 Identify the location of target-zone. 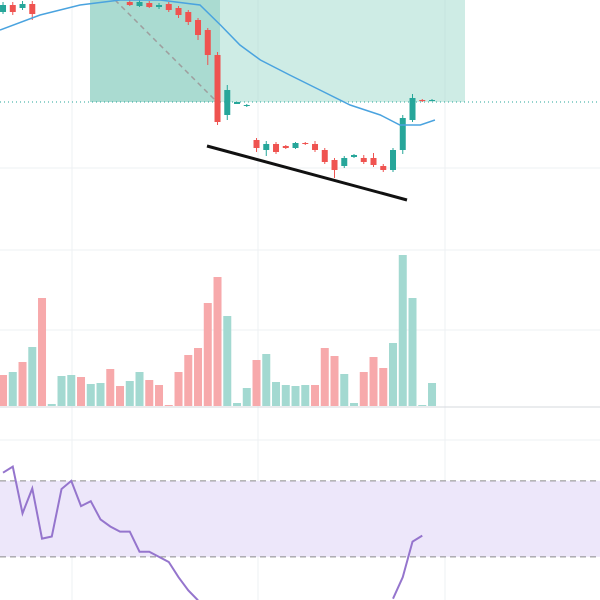
(277, 51).